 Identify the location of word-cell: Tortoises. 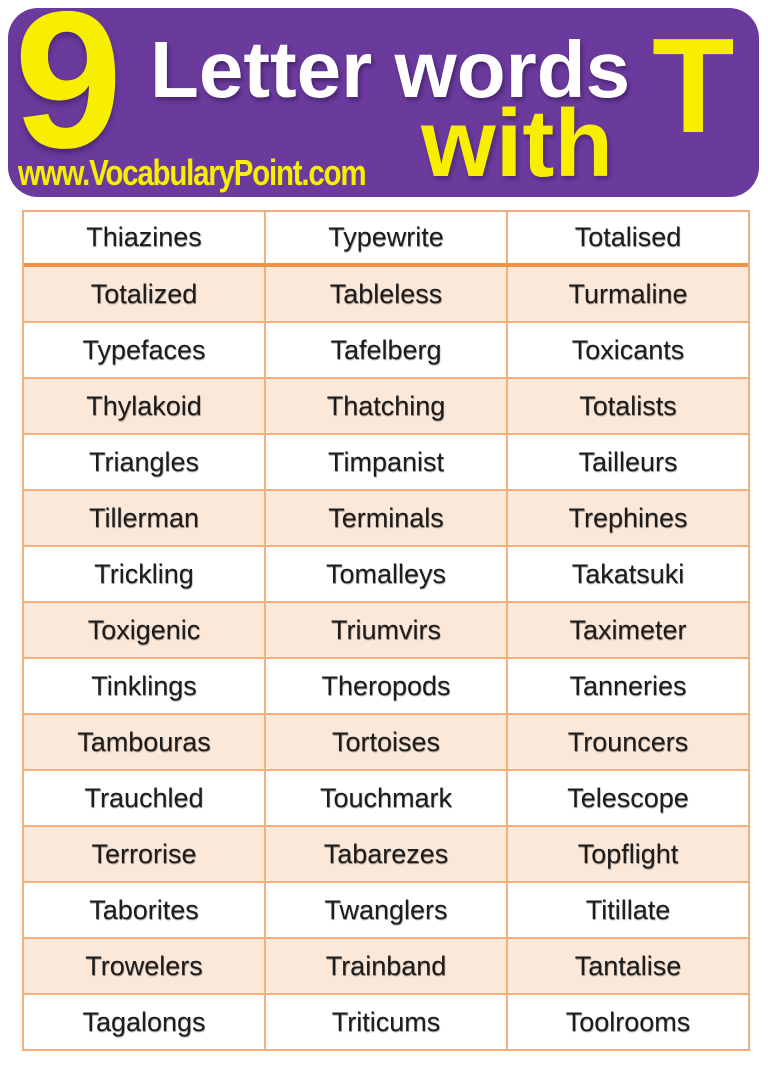
(387, 742).